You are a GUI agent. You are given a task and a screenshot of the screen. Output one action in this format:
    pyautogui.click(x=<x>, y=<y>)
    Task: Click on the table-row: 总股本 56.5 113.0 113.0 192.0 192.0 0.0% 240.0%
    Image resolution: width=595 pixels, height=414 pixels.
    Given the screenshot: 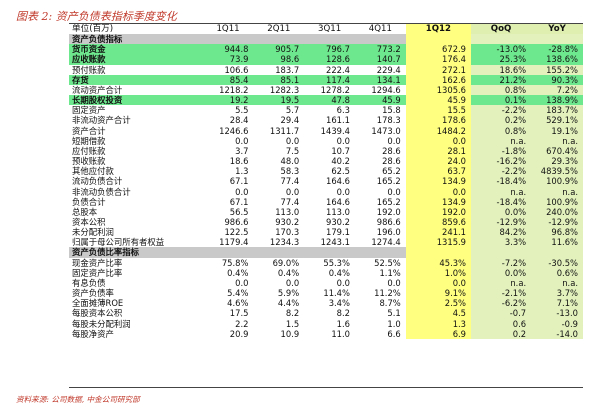 What is the action you would take?
    pyautogui.click(x=326, y=211)
    